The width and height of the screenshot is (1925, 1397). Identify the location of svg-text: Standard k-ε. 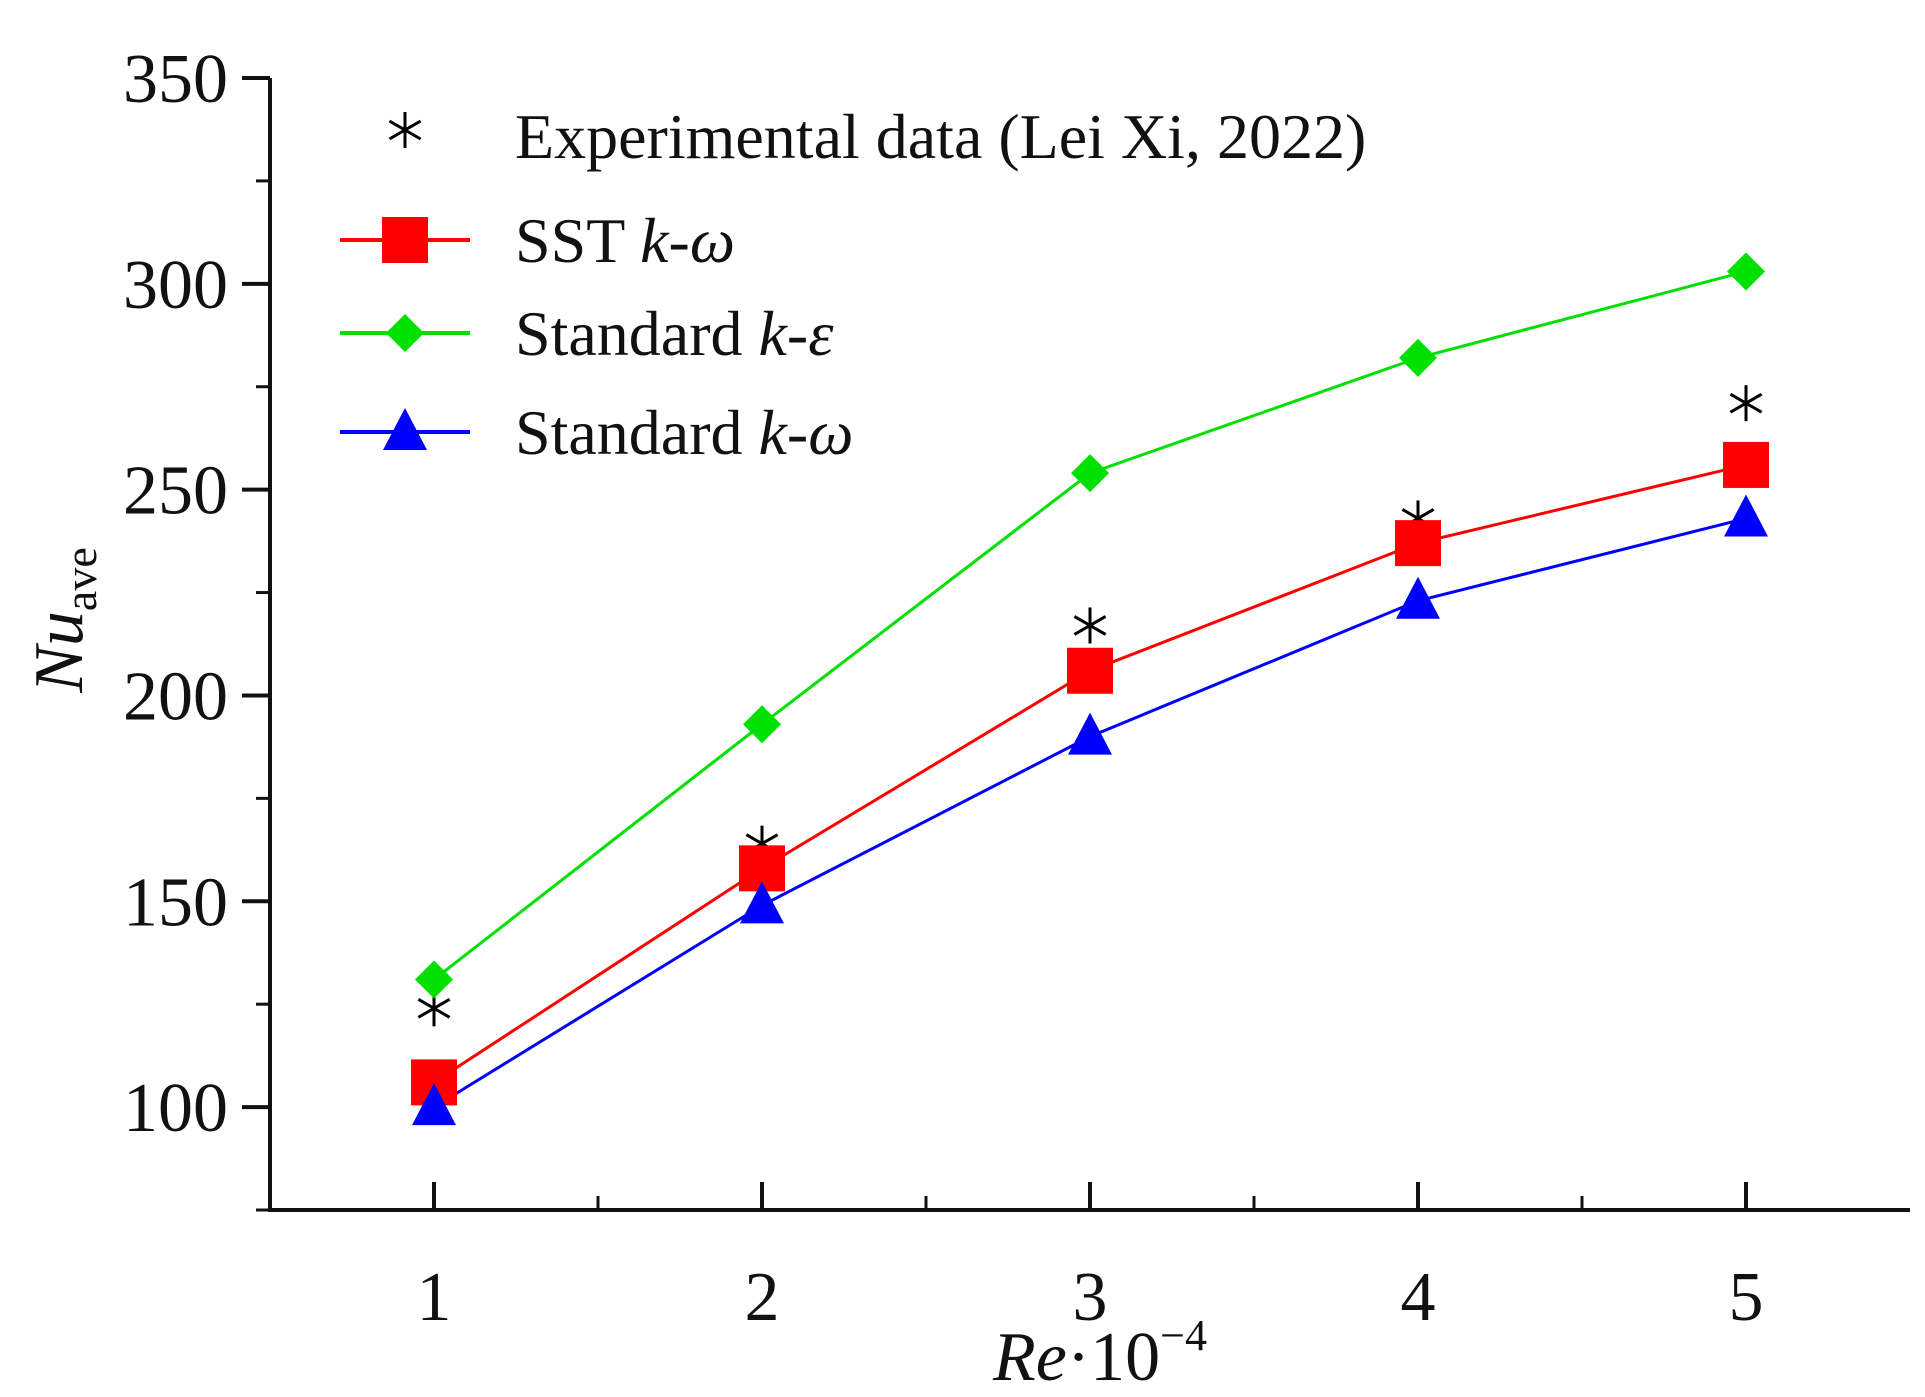
(674, 333).